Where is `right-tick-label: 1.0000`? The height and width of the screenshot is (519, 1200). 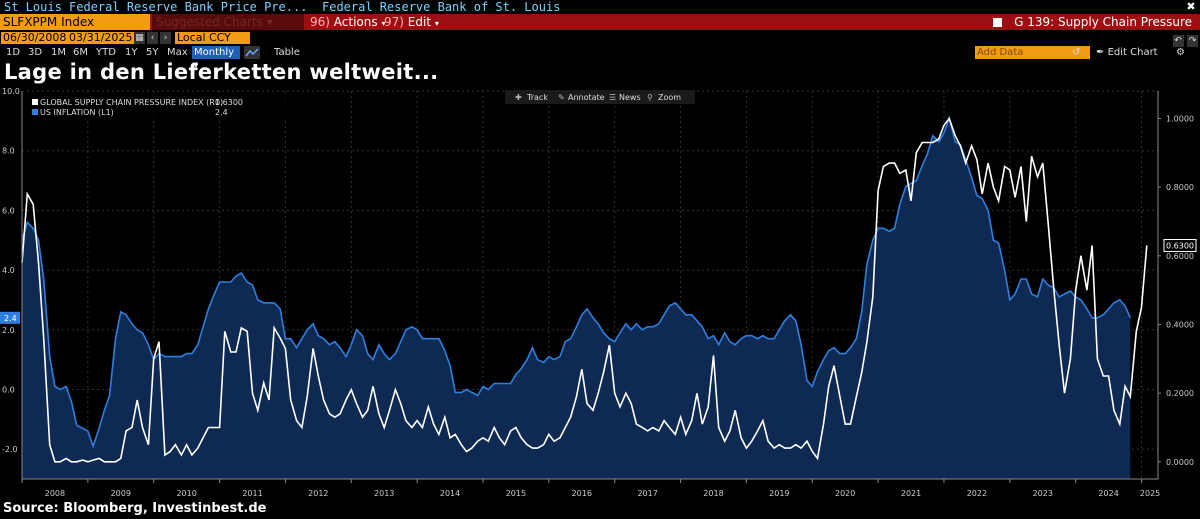 right-tick-label: 1.0000 is located at coordinates (1180, 118).